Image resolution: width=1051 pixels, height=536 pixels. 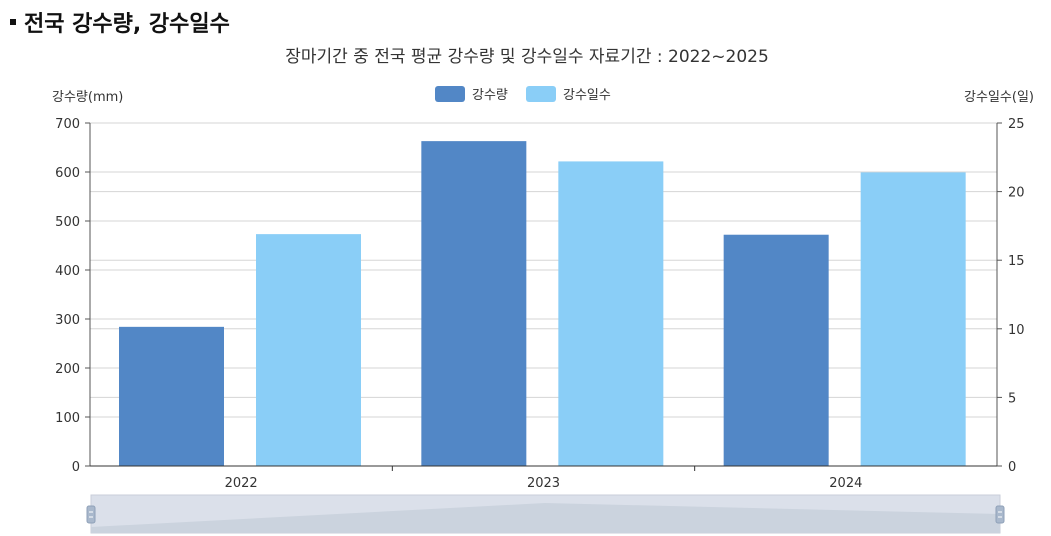 I want to click on chart-title: 장마기간 중 전국 평균 강수량 및 강수일수 자료기간 : 2022~2025, so click(x=527, y=57).